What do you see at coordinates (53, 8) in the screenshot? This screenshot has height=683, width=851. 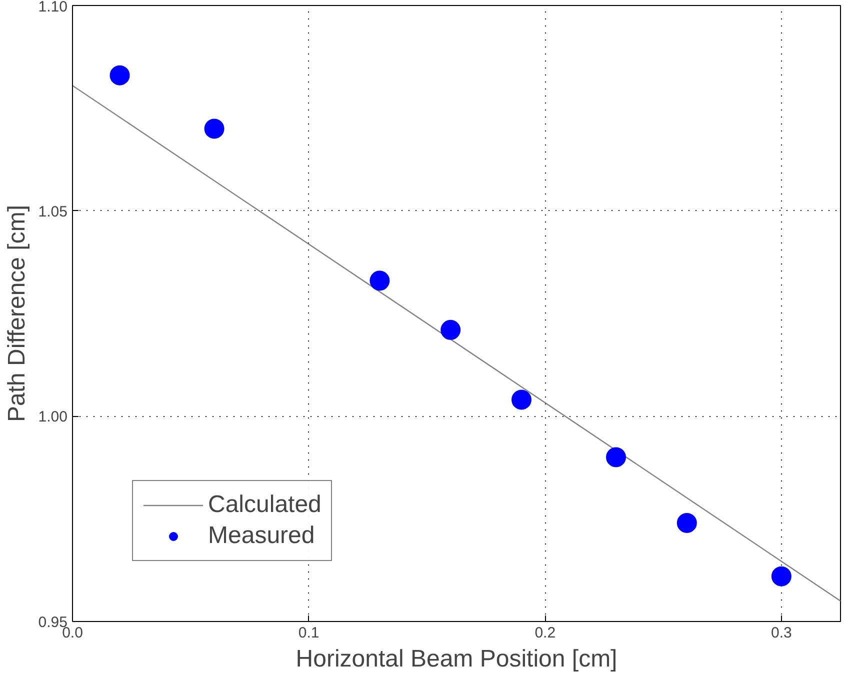 I see `y-tick-label: 1.10` at bounding box center [53, 8].